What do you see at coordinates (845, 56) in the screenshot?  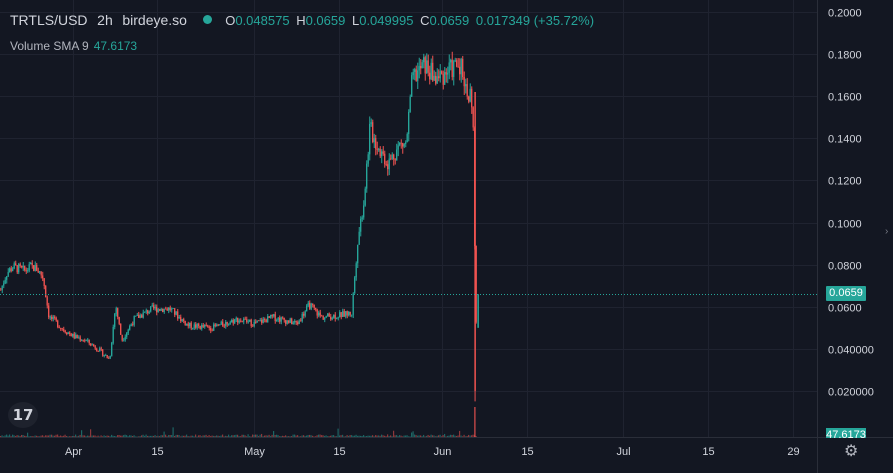 I see `y-tick-label: 0.1800` at bounding box center [845, 56].